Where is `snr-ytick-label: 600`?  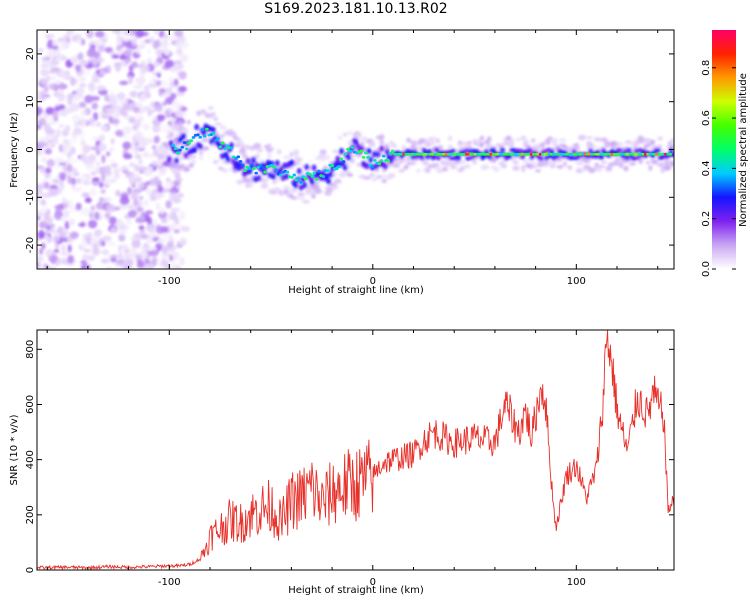
snr-ytick-label: 600 is located at coordinates (30, 404).